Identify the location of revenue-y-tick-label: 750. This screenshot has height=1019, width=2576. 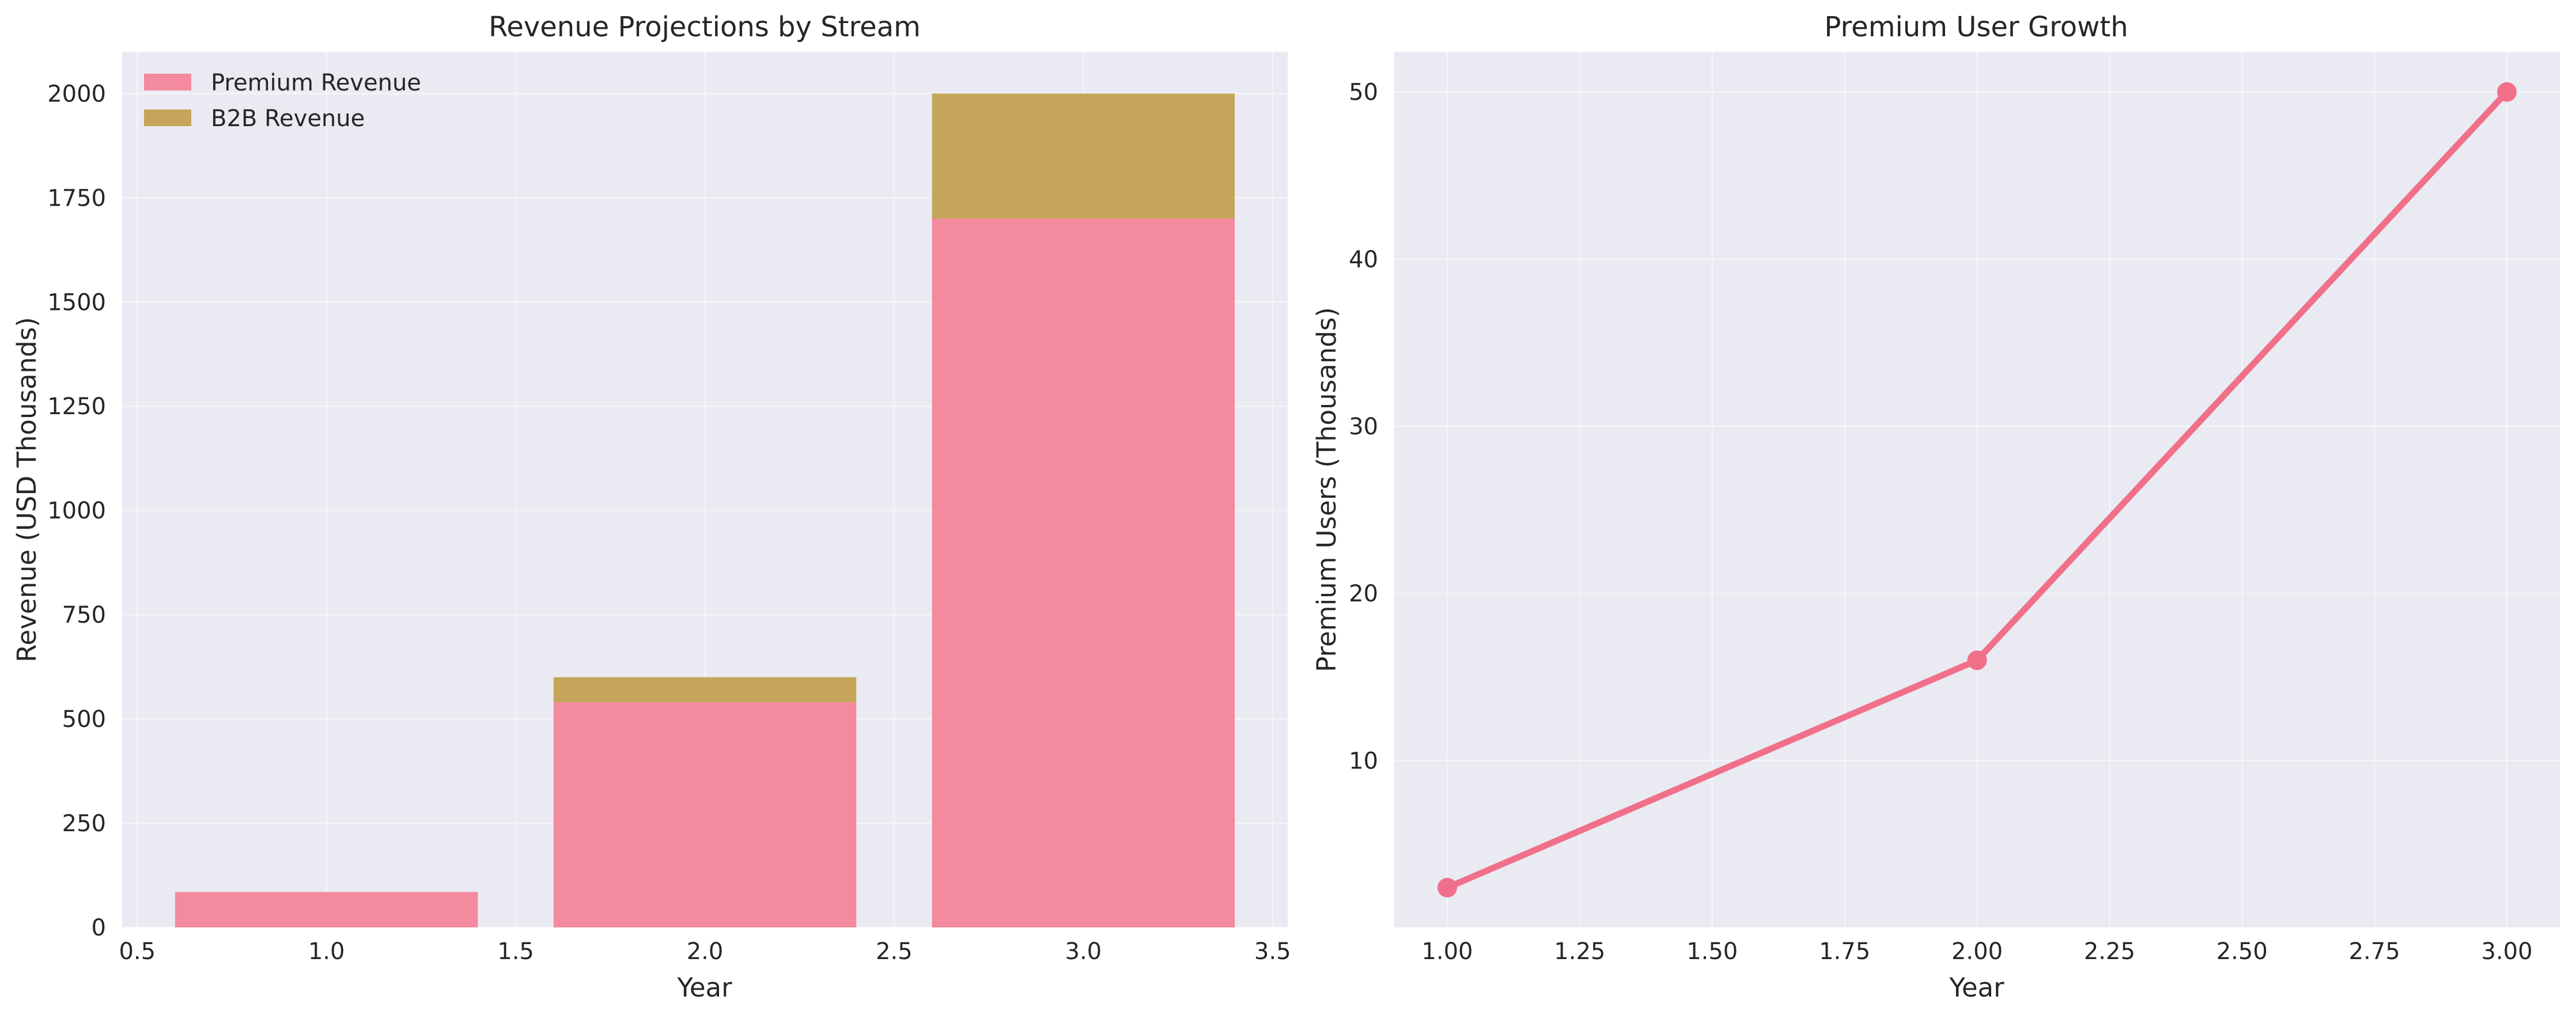
(84, 615).